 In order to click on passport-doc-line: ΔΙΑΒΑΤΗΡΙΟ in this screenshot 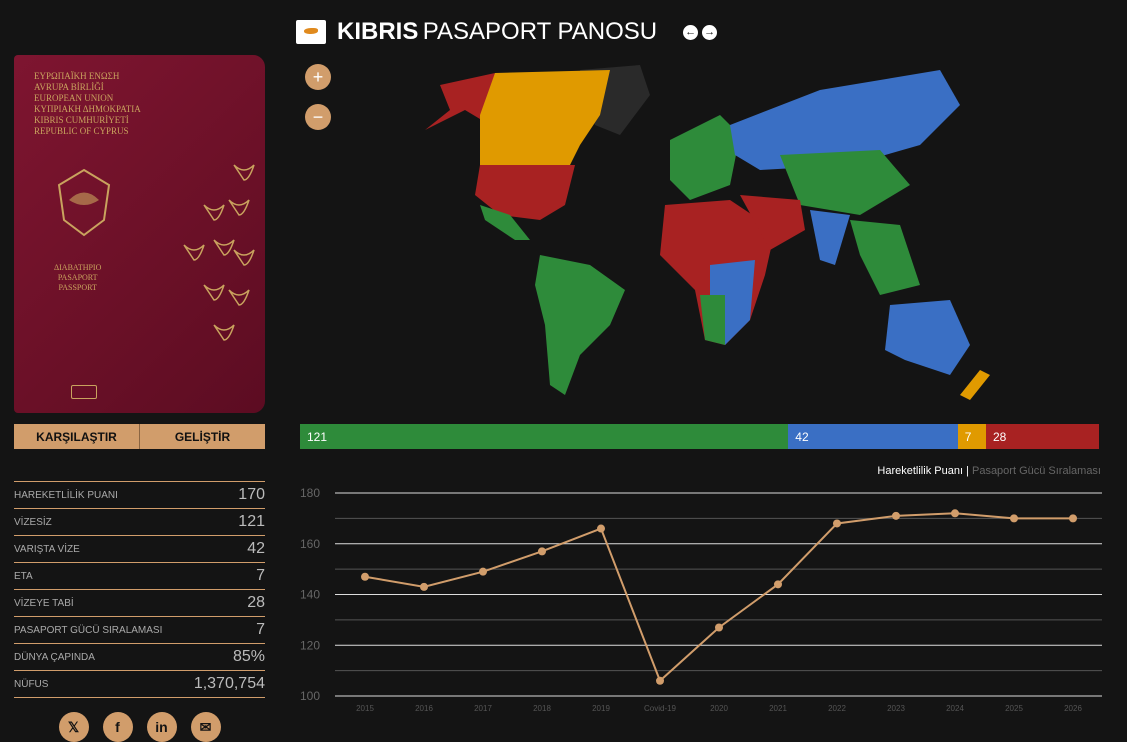, I will do `click(78, 267)`.